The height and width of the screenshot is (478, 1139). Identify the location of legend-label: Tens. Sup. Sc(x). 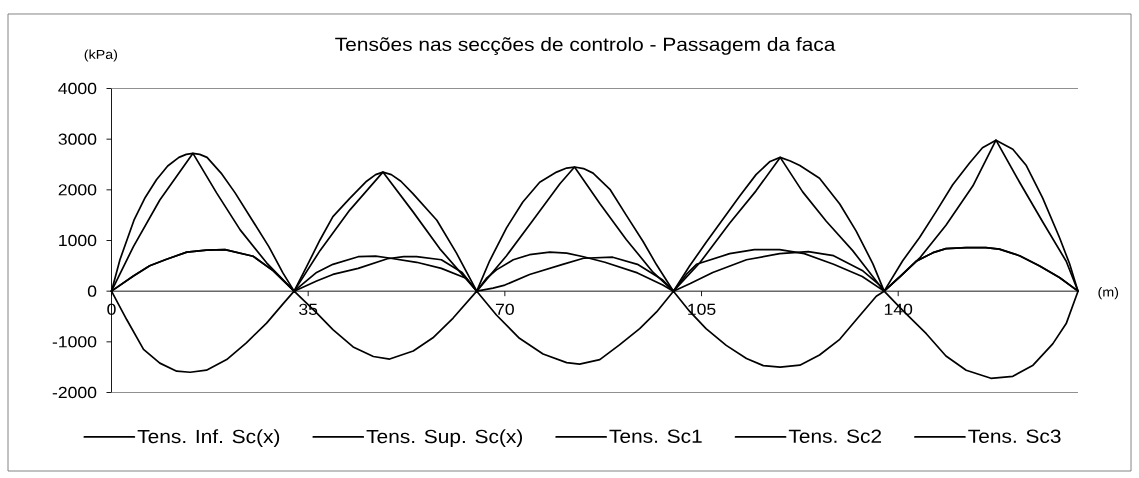
(444, 438).